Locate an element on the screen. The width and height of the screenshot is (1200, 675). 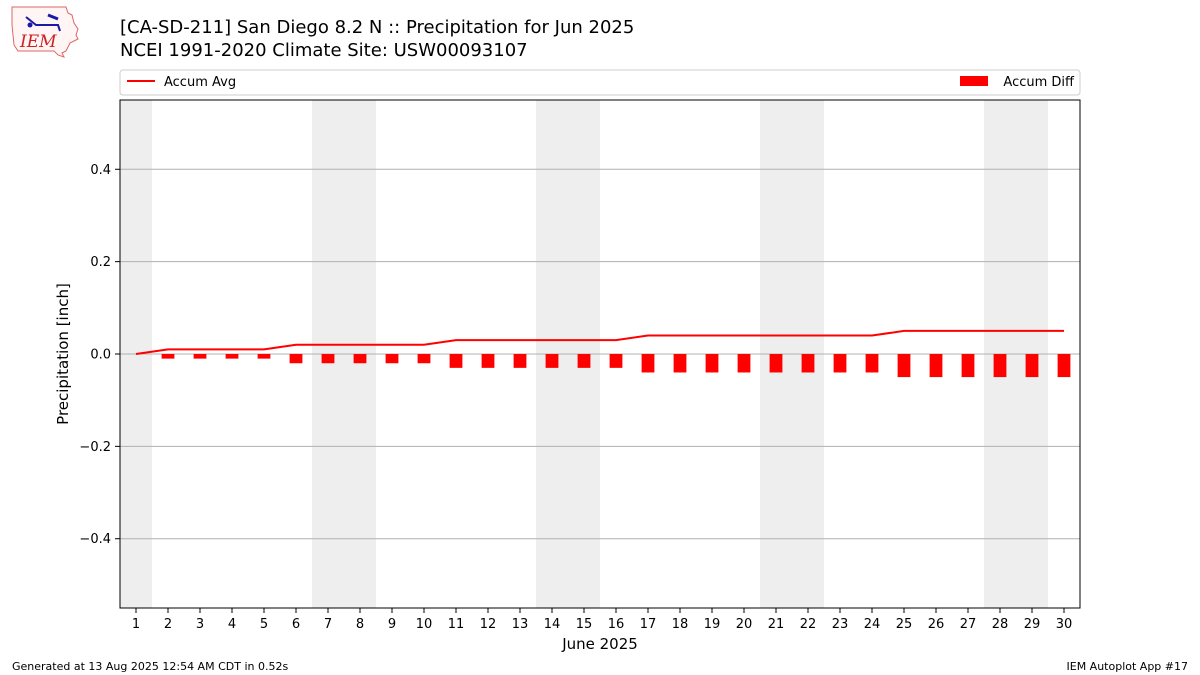
x-tick-label: 6 is located at coordinates (296, 624).